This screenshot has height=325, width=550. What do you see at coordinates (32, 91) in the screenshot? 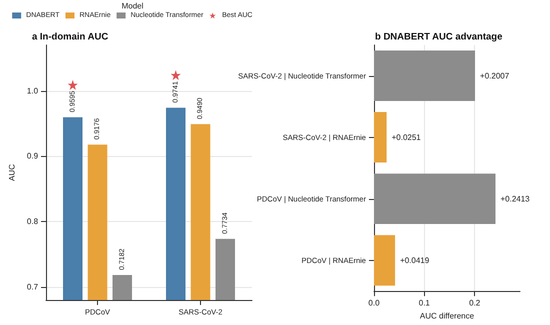
I see `y-tick-label: 1.0` at bounding box center [32, 91].